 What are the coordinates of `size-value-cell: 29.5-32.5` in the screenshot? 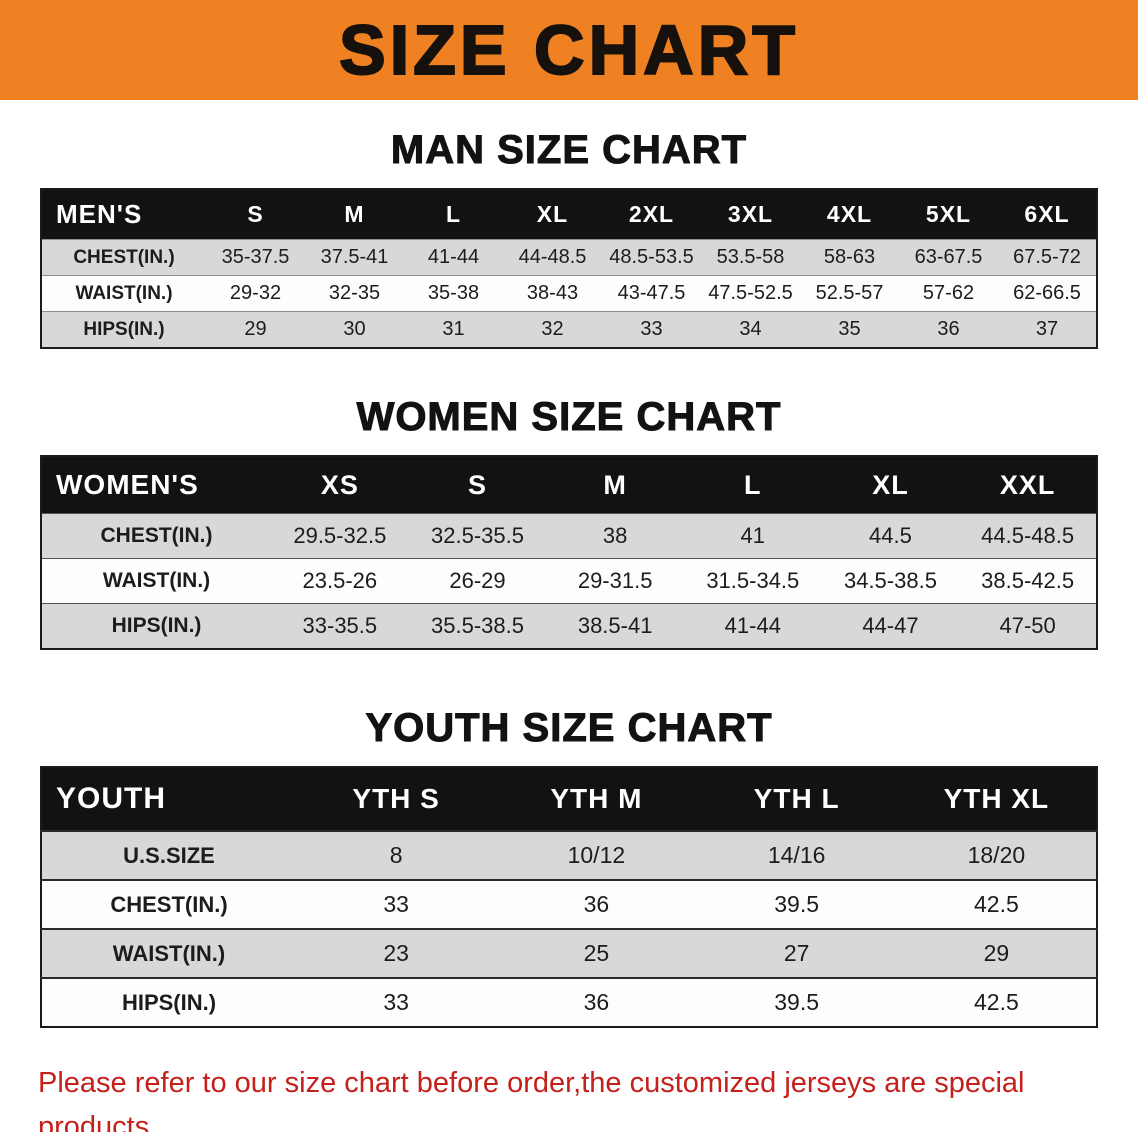 It's located at (340, 536).